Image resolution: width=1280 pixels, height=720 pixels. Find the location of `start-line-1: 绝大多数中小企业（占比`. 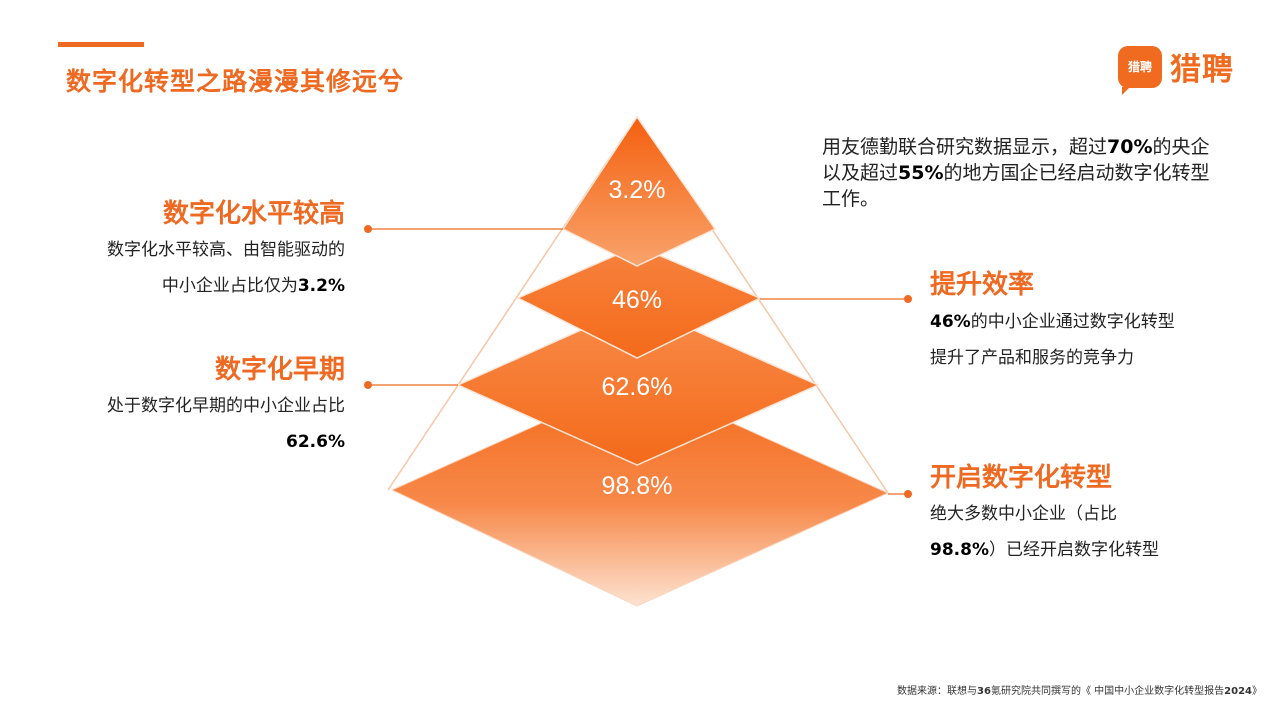

start-line-1: 绝大多数中小企业（占比 is located at coordinates (1023, 514).